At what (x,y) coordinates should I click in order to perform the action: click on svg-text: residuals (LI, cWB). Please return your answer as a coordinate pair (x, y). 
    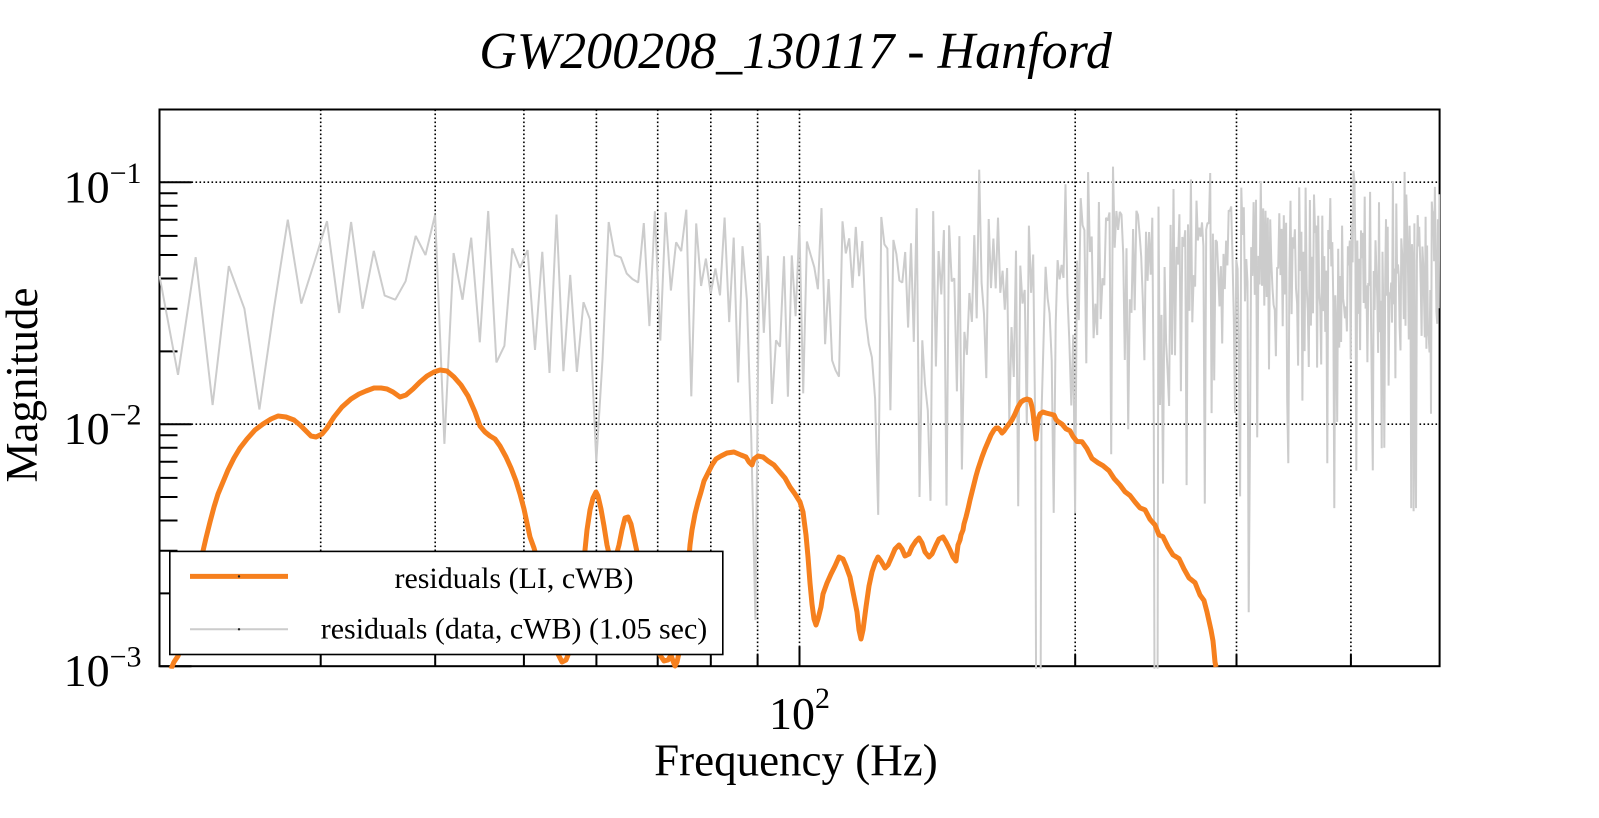
    Looking at the image, I should click on (513, 578).